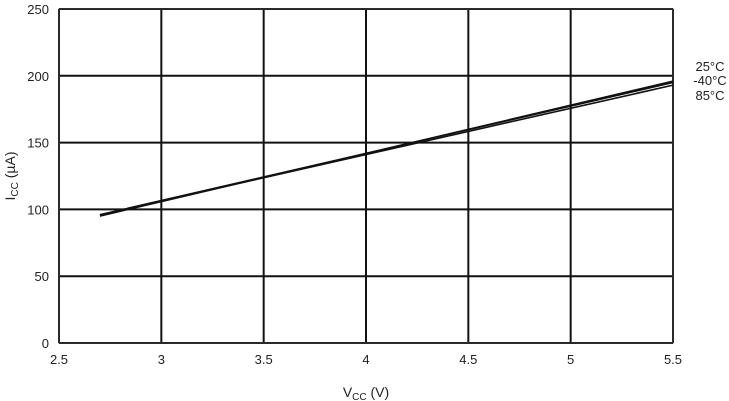 This screenshot has width=729, height=401. What do you see at coordinates (38, 176) in the screenshot?
I see `y-tick-labels: 0 50 100 150 200 250` at bounding box center [38, 176].